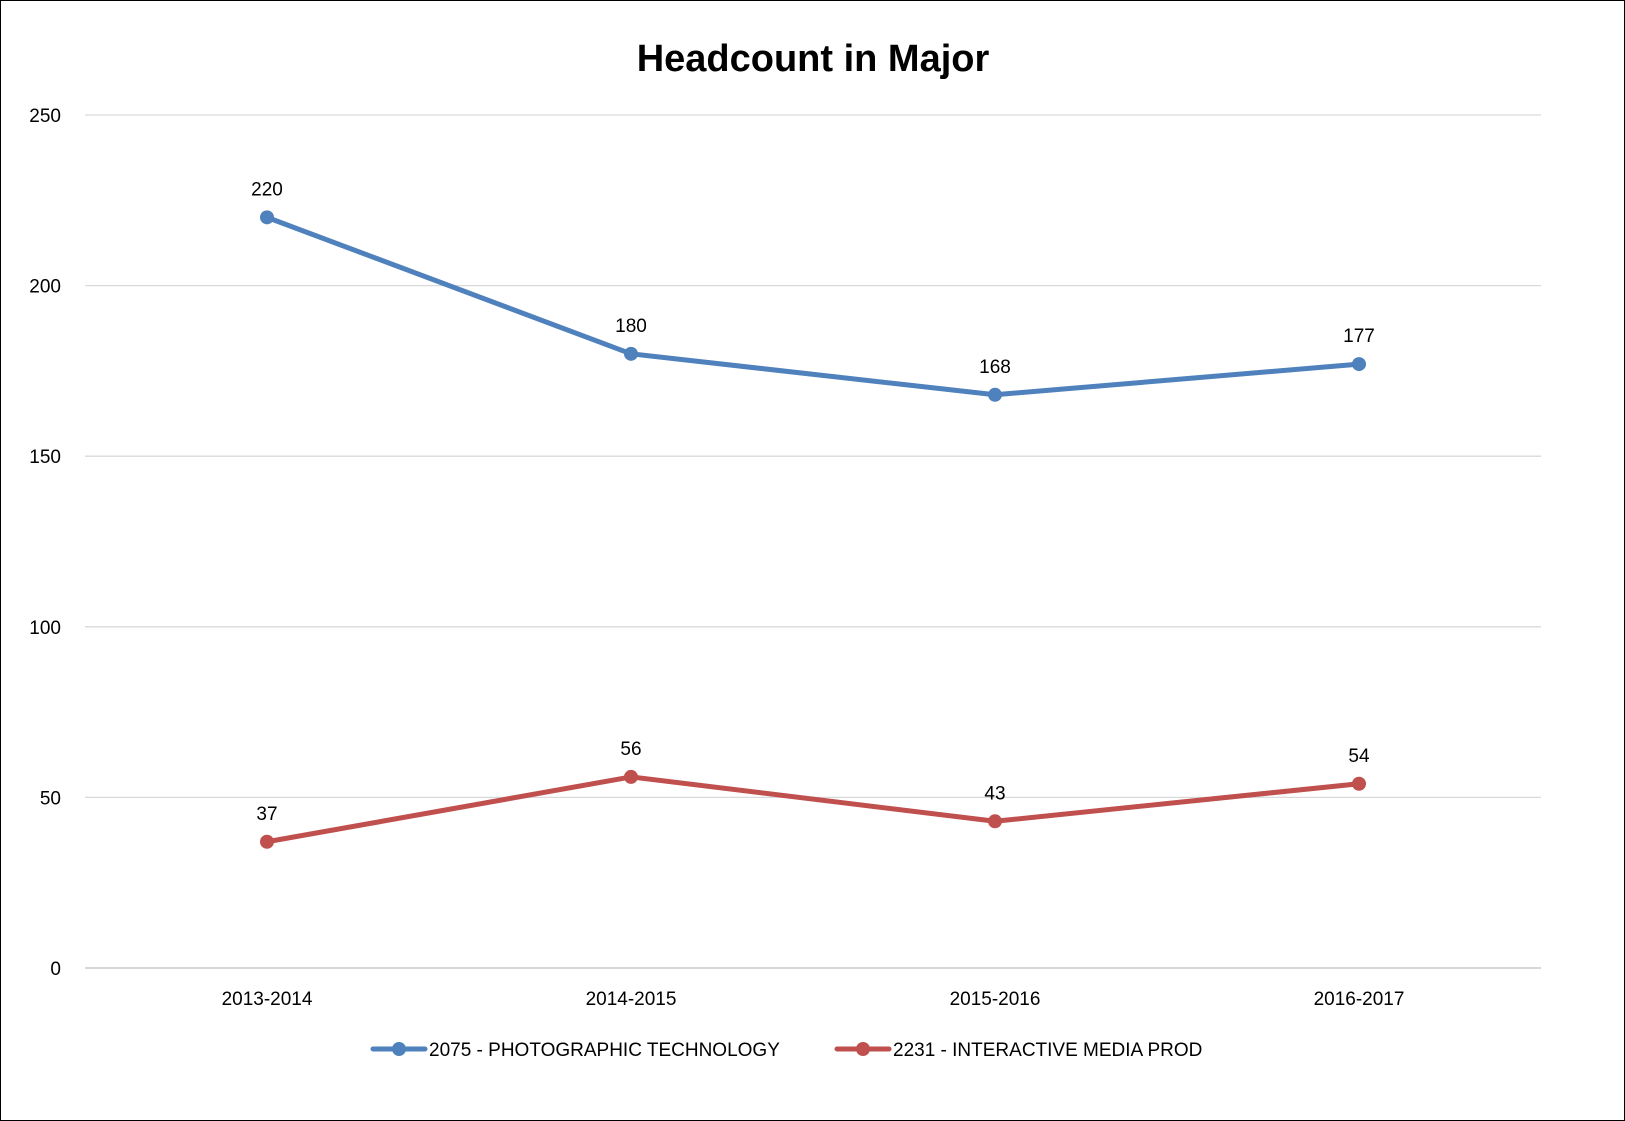 Image resolution: width=1625 pixels, height=1121 pixels. What do you see at coordinates (813, 59) in the screenshot?
I see `chart-title: Headcount in Major` at bounding box center [813, 59].